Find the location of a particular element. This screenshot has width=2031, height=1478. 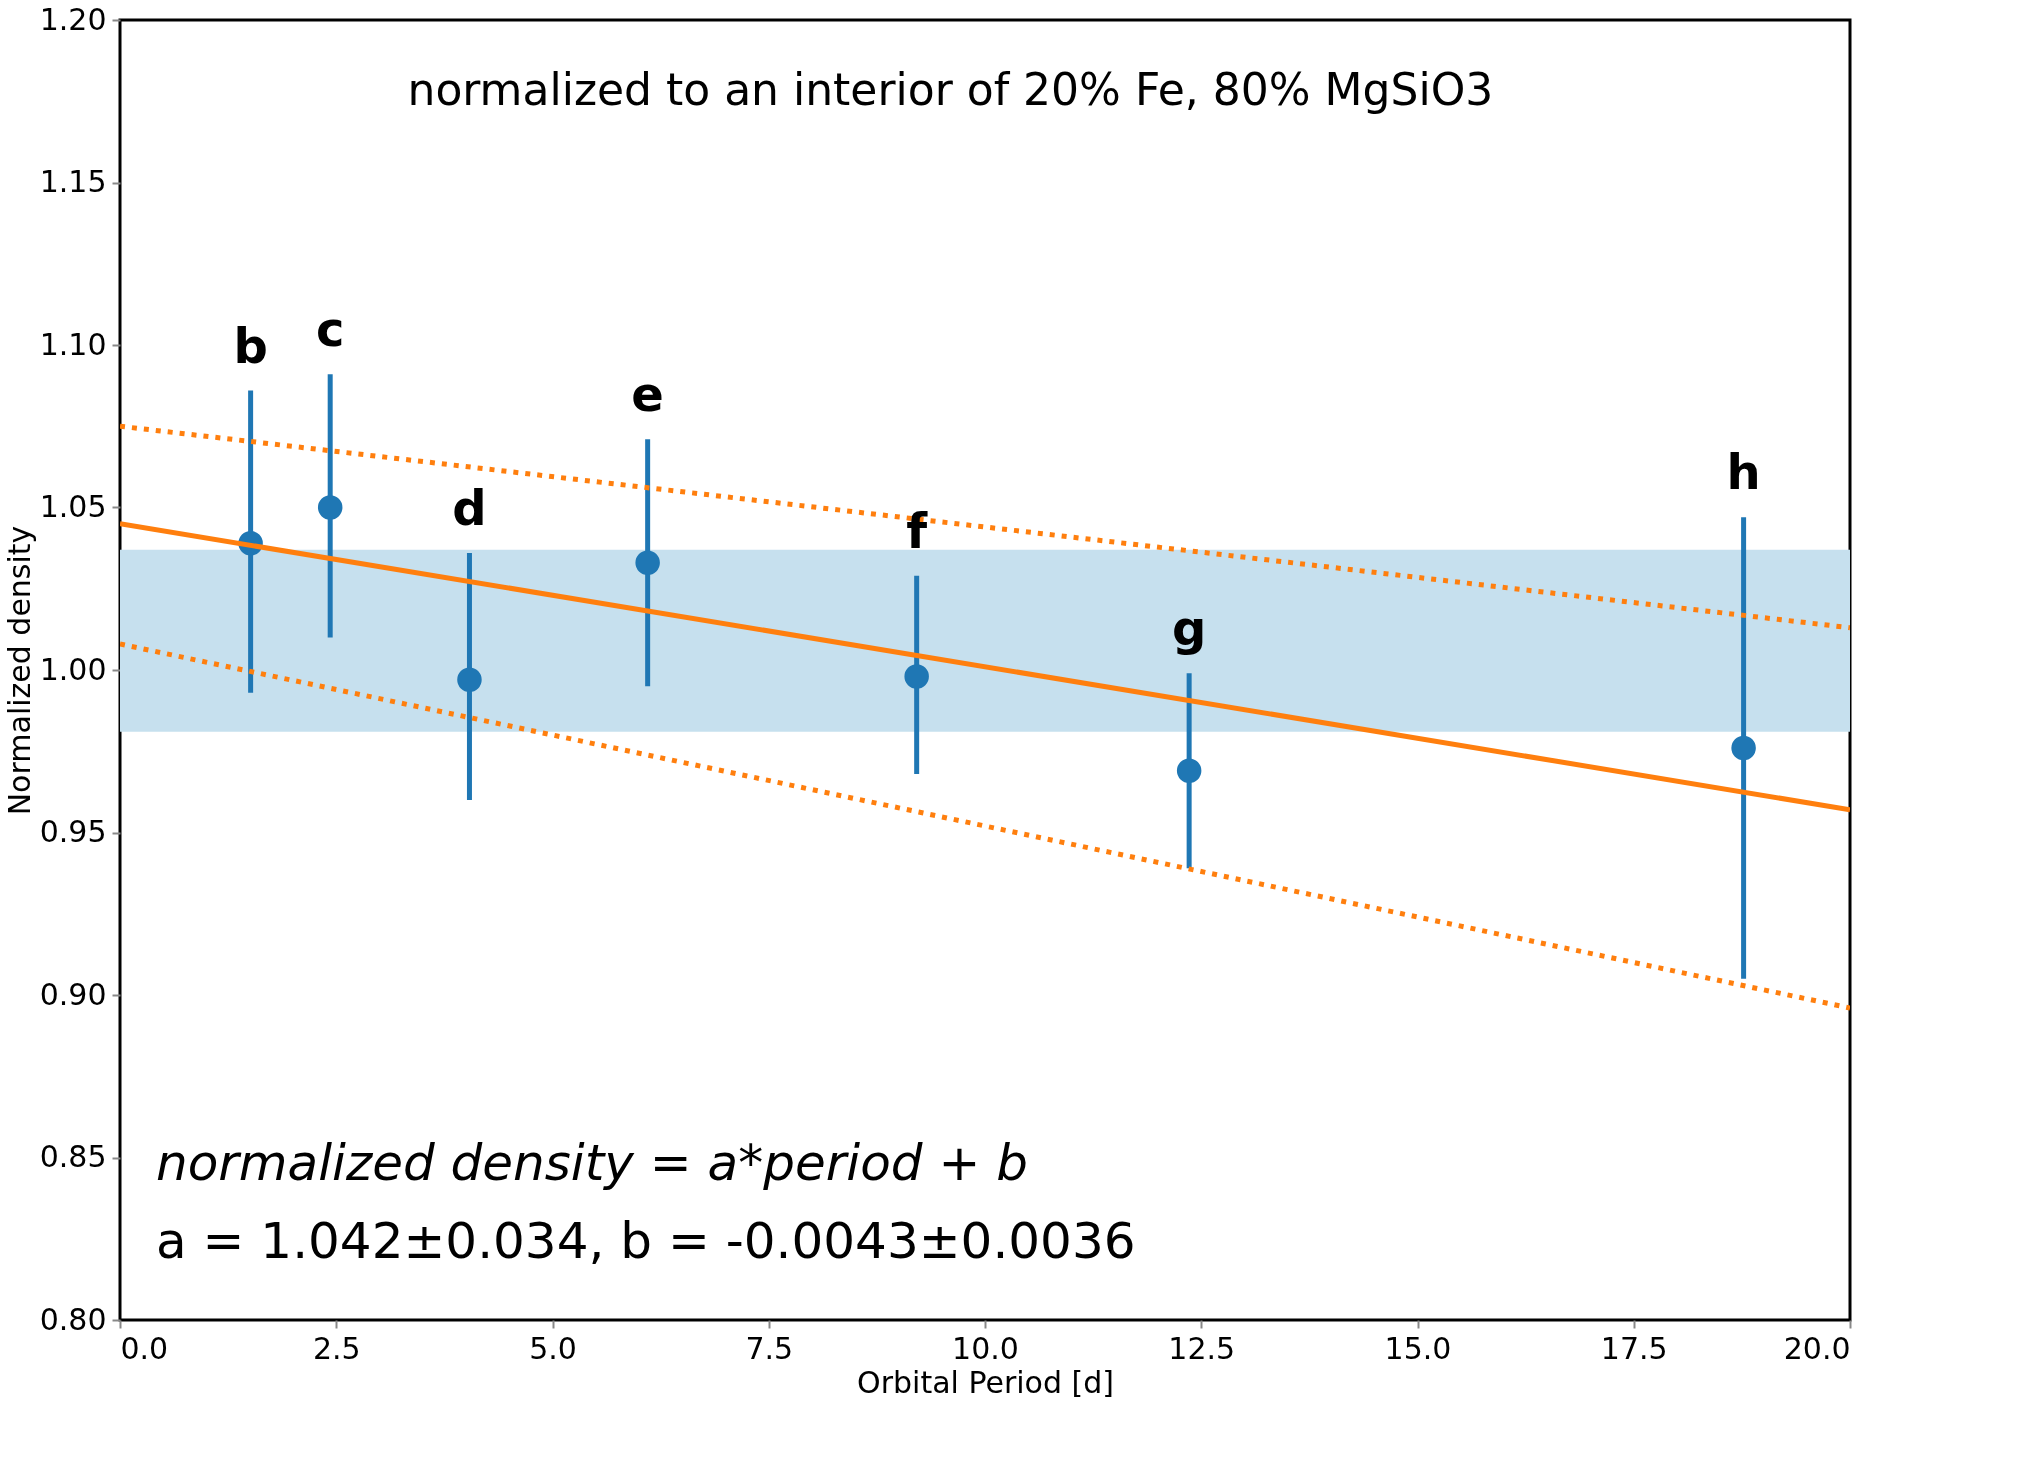

y-tick-label: 0.90 is located at coordinates (73, 994).